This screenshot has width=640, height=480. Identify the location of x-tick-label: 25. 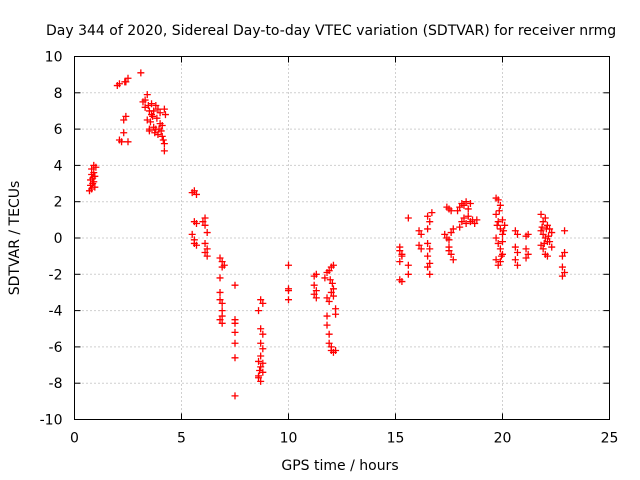
(610, 439).